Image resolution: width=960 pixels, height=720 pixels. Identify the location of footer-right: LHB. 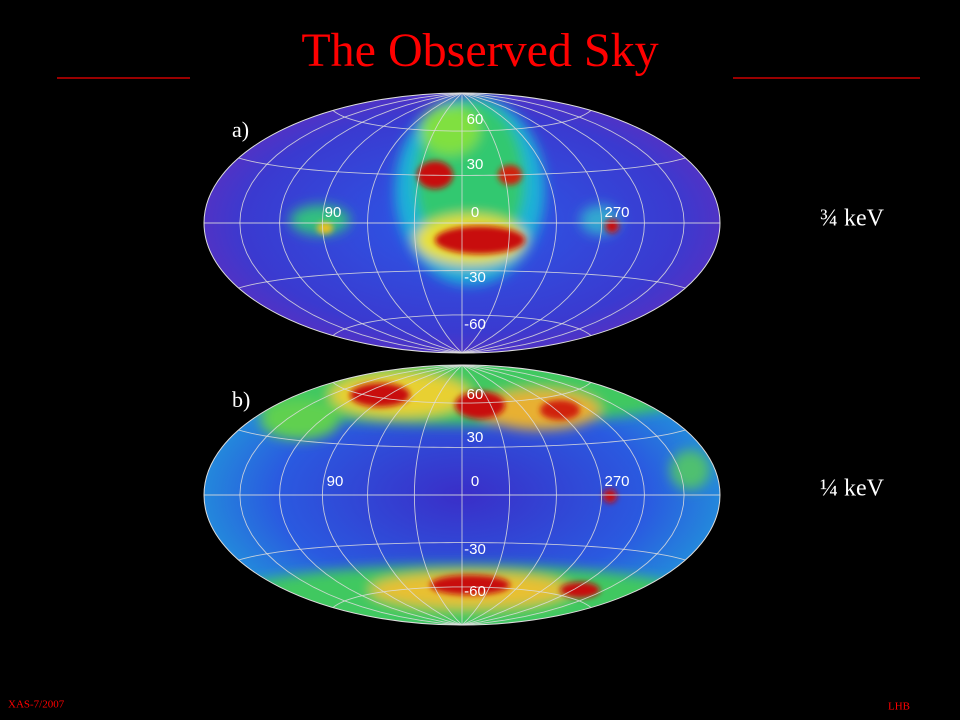
(899, 707).